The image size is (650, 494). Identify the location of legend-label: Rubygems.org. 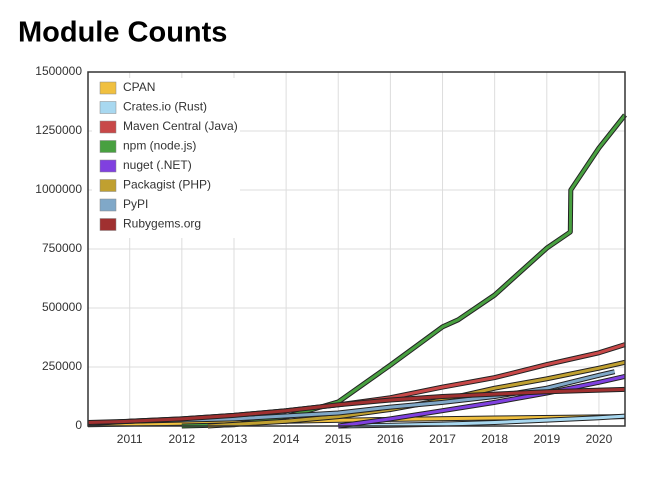
(162, 224).